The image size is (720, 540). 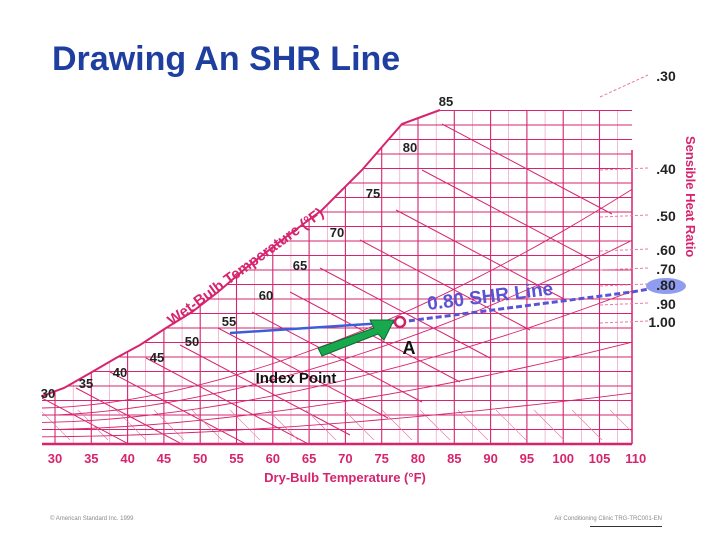 What do you see at coordinates (48, 393) in the screenshot?
I see `wet-bulb-value-label: 30` at bounding box center [48, 393].